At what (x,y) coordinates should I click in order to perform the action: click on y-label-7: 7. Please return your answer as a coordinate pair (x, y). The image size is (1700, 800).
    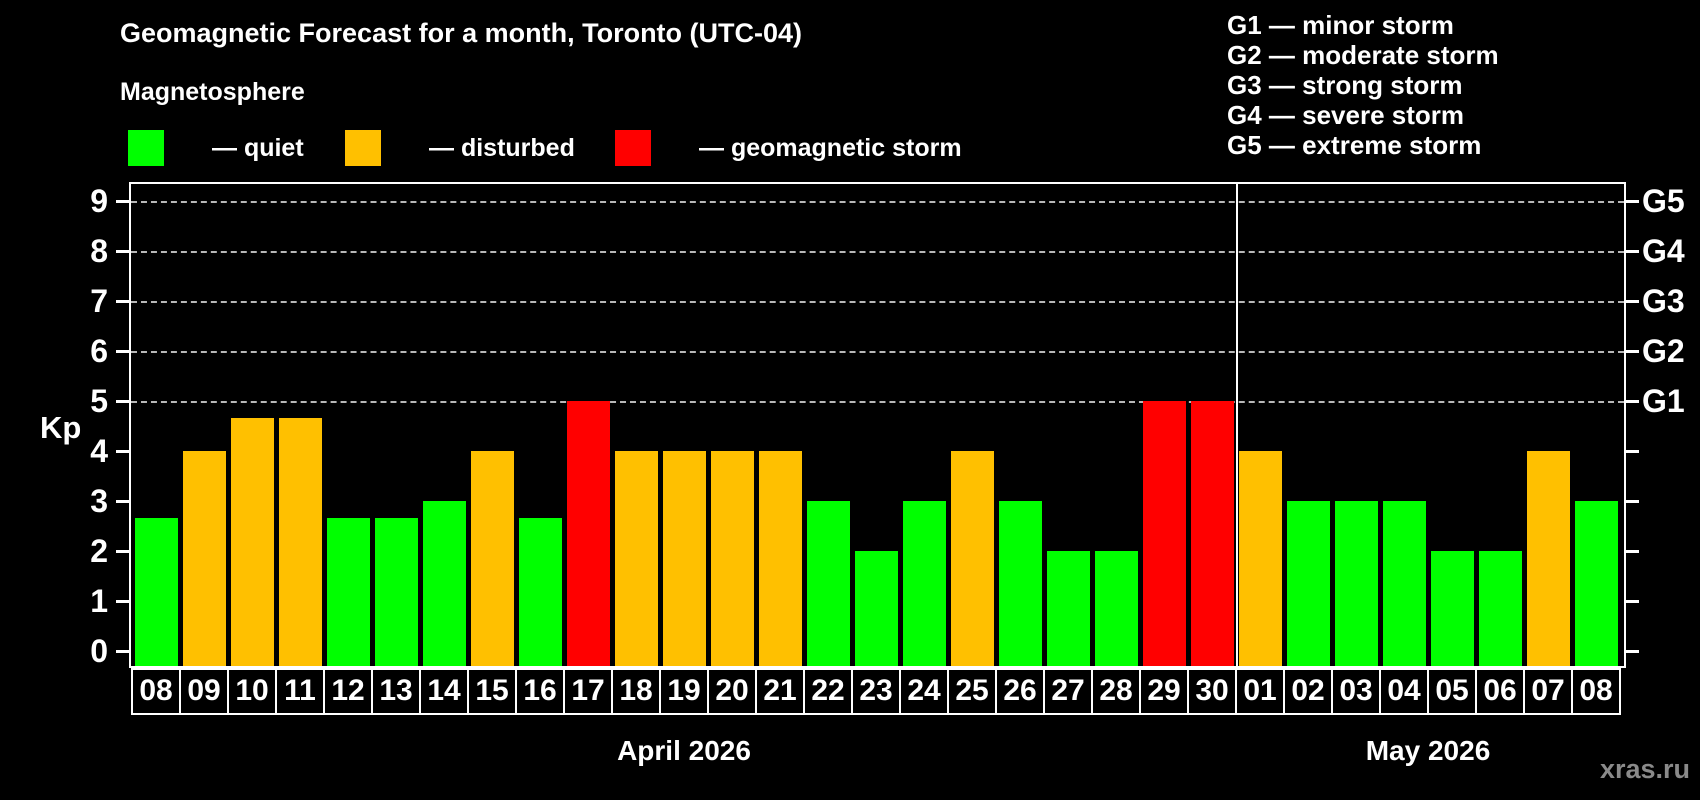
    Looking at the image, I should click on (99, 301).